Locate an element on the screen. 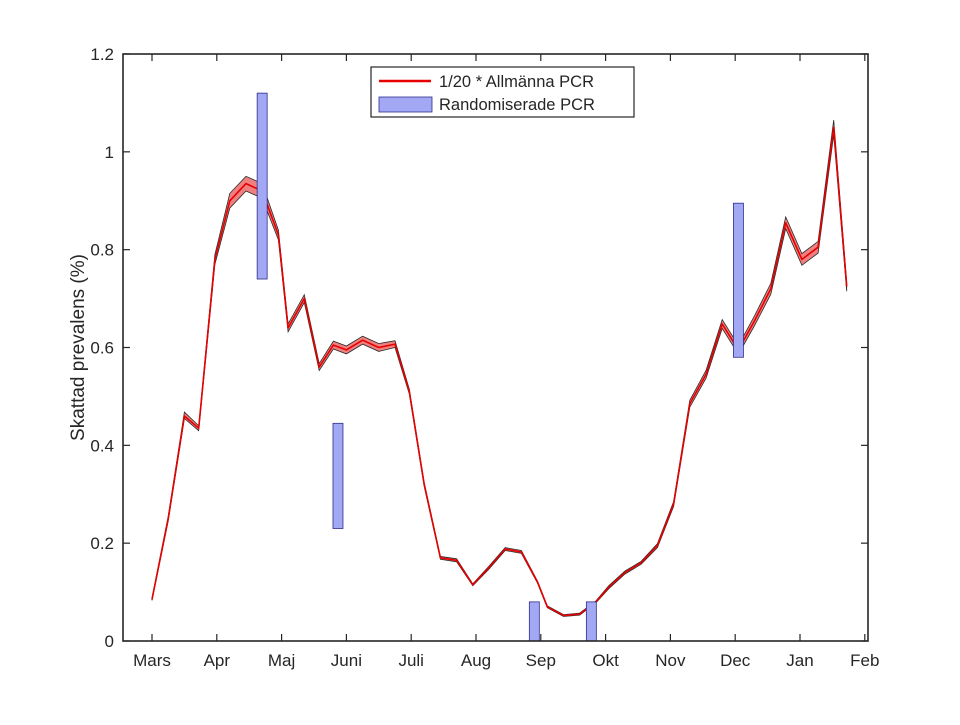 This screenshot has width=960, height=725. x-tick-label: Juli is located at coordinates (411, 660).